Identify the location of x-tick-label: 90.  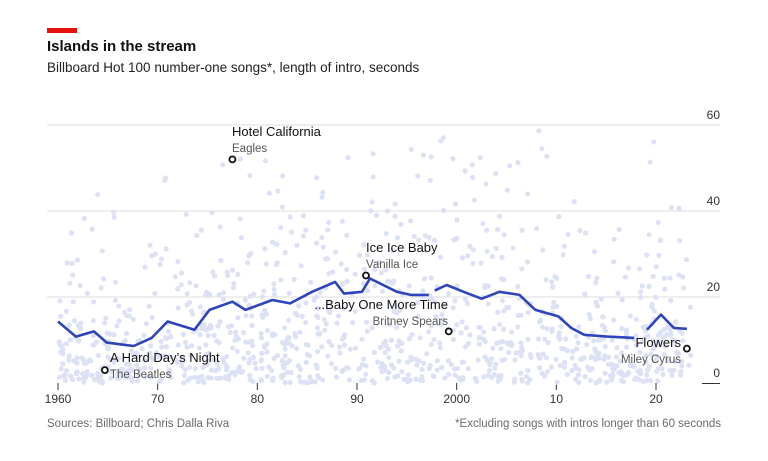
(357, 399).